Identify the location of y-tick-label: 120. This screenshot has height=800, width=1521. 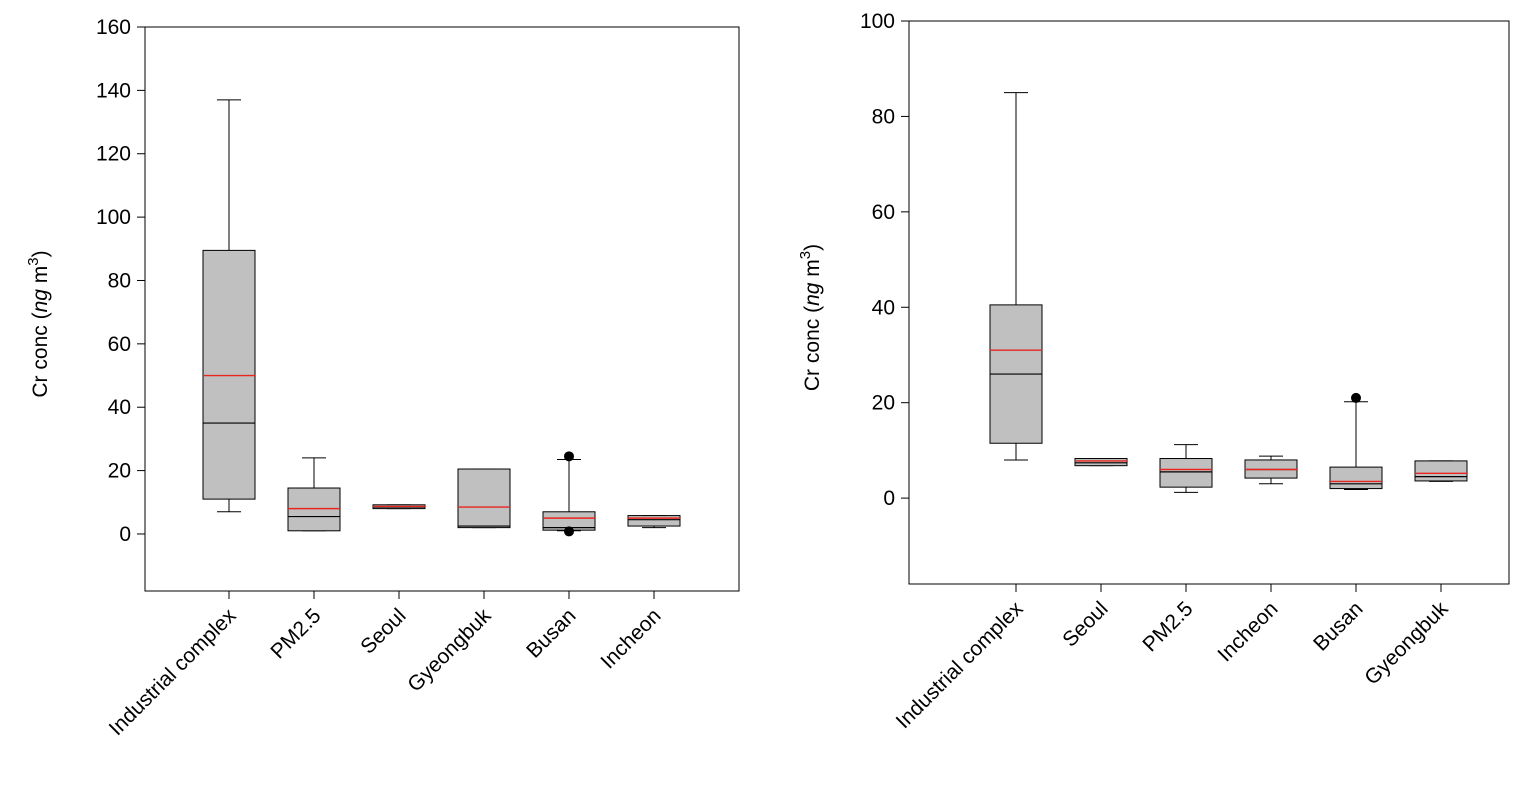
(113, 154).